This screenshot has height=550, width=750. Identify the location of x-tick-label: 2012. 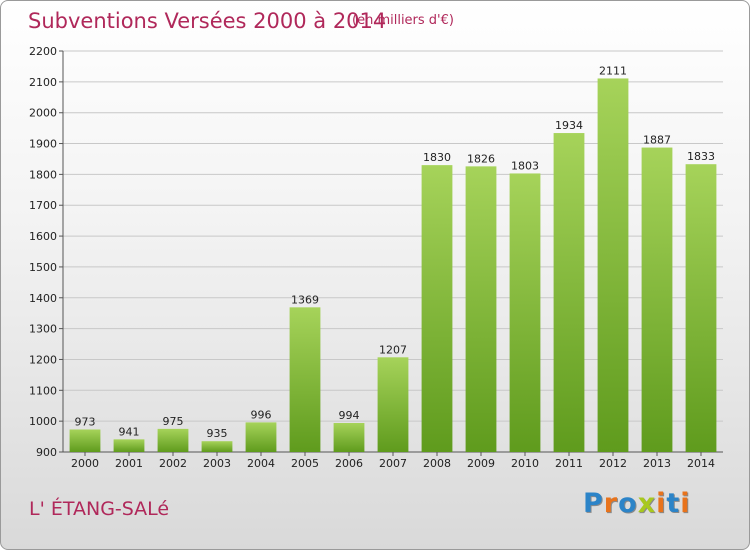
(613, 463).